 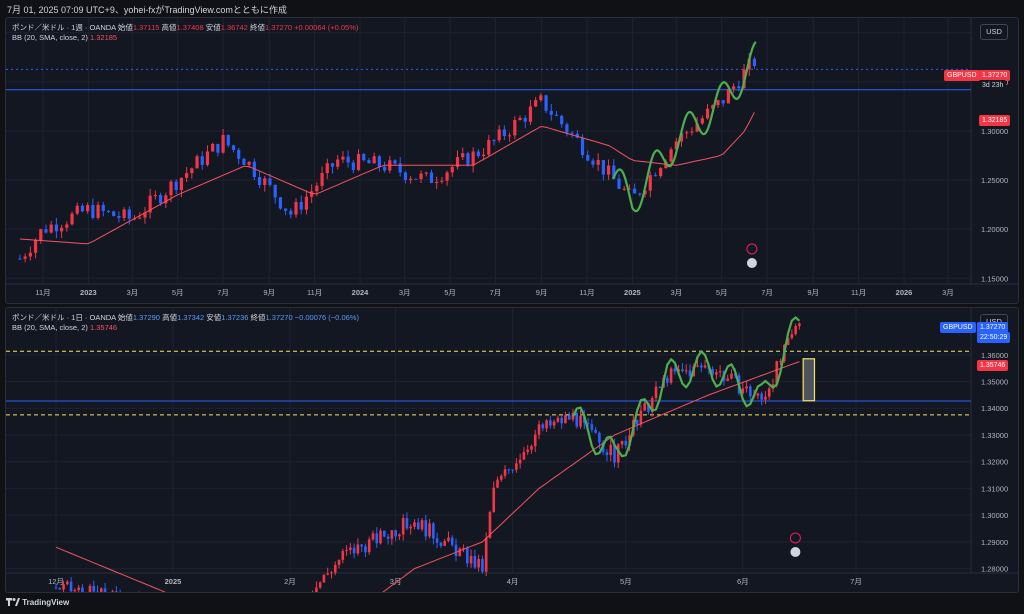 I want to click on x-tick-label: 2026, so click(x=904, y=292).